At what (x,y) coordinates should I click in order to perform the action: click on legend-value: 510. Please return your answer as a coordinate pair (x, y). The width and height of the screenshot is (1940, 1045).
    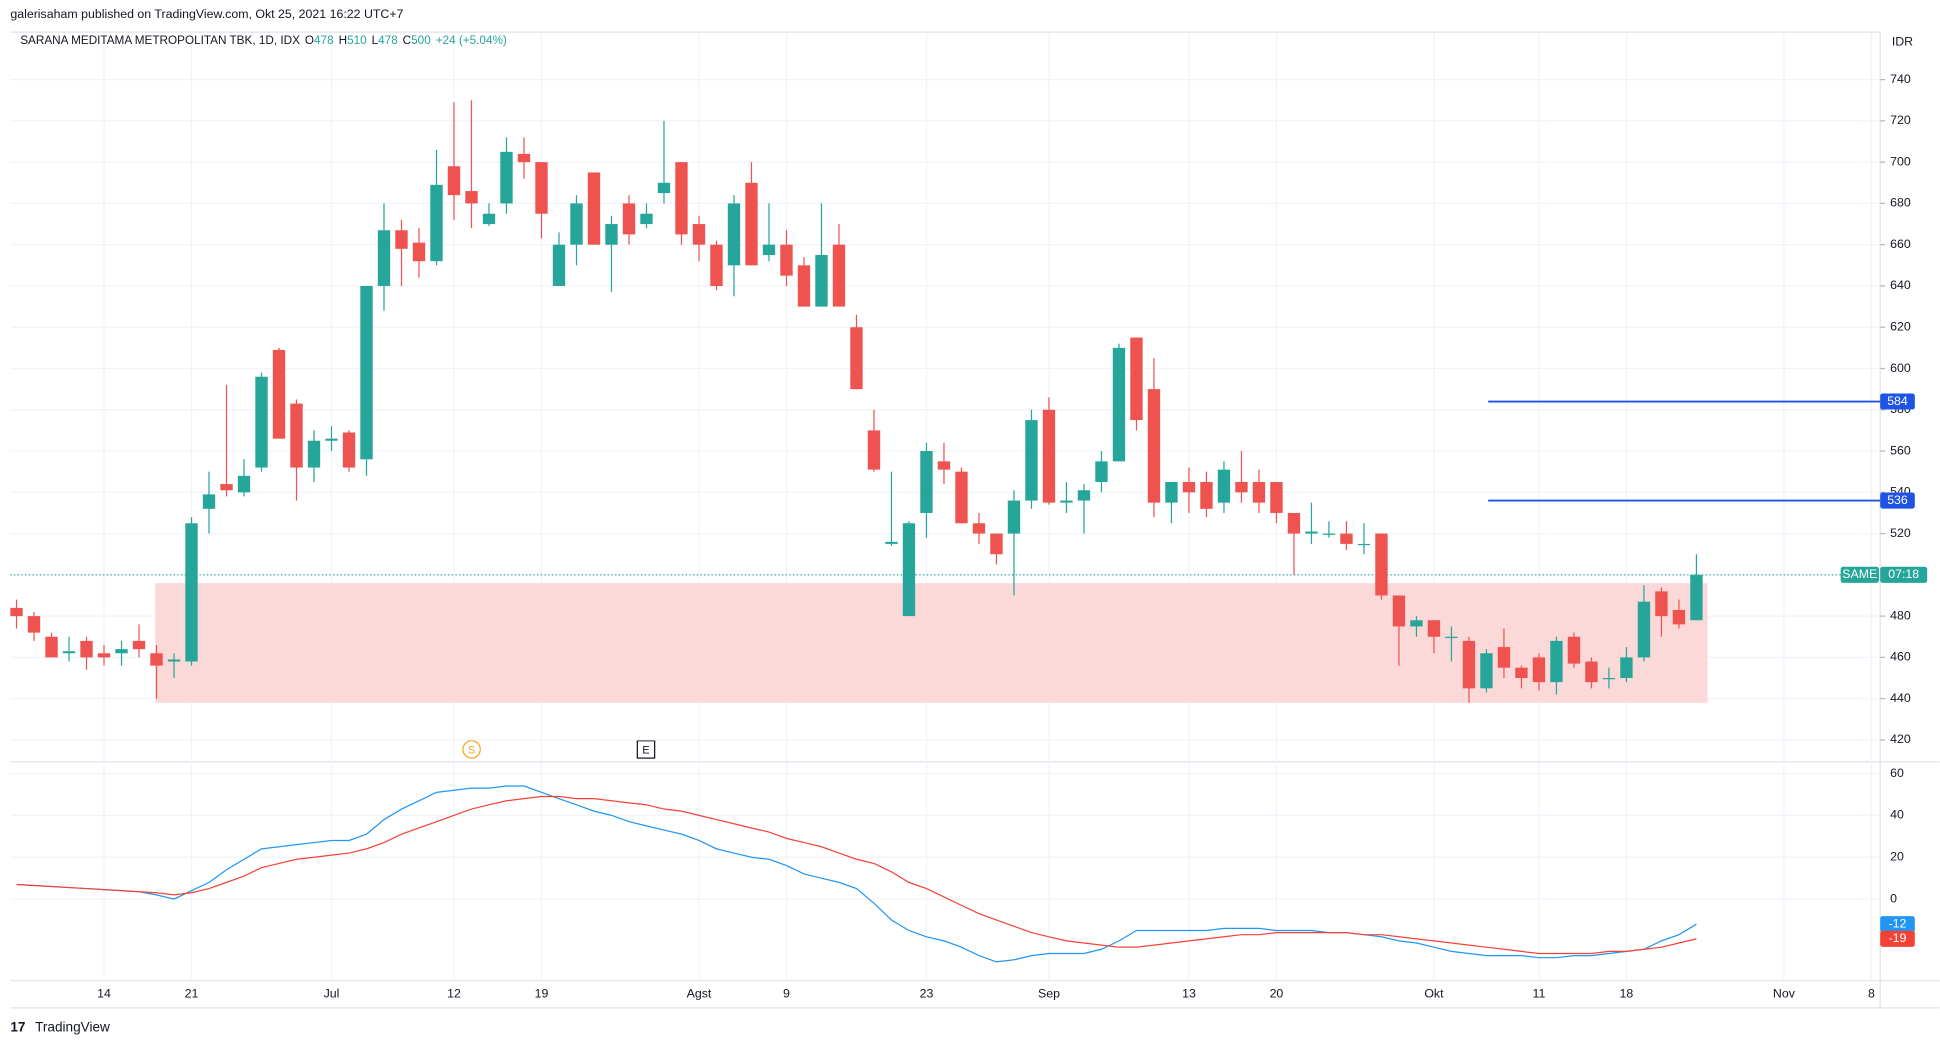
    Looking at the image, I should click on (357, 40).